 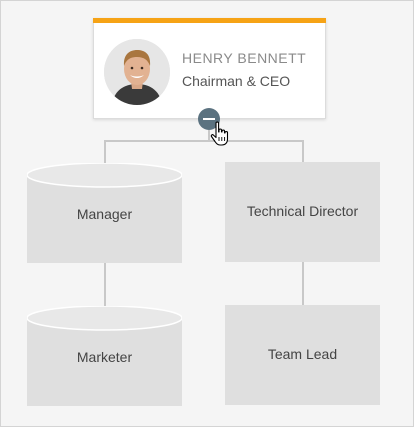 What do you see at coordinates (236, 81) in the screenshot?
I see `root-title: Chairman & CEO` at bounding box center [236, 81].